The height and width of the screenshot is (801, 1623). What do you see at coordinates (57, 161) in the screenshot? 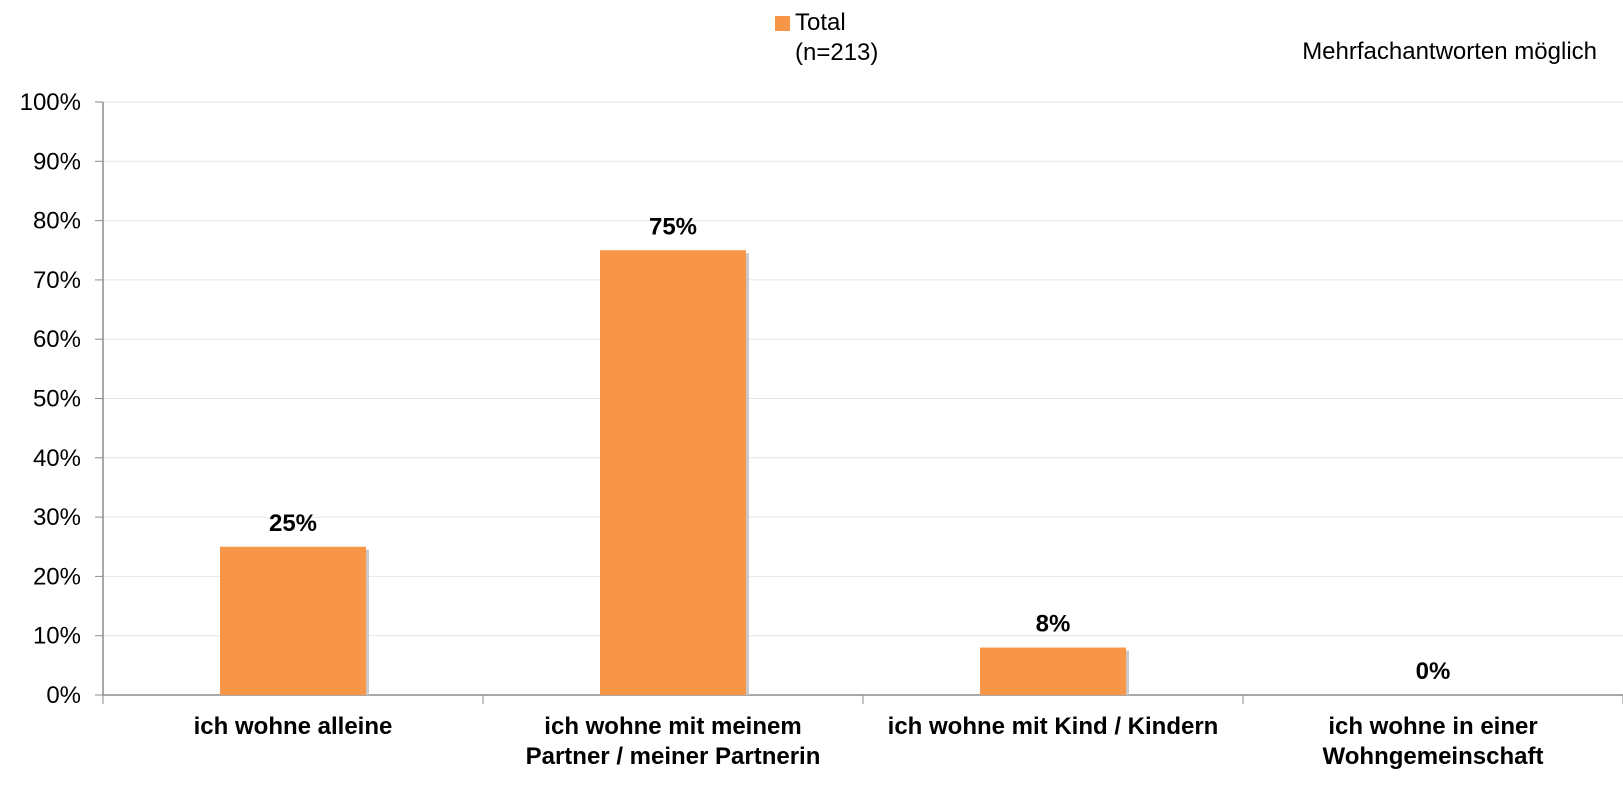
I see `y-tick-label: 90%` at bounding box center [57, 161].